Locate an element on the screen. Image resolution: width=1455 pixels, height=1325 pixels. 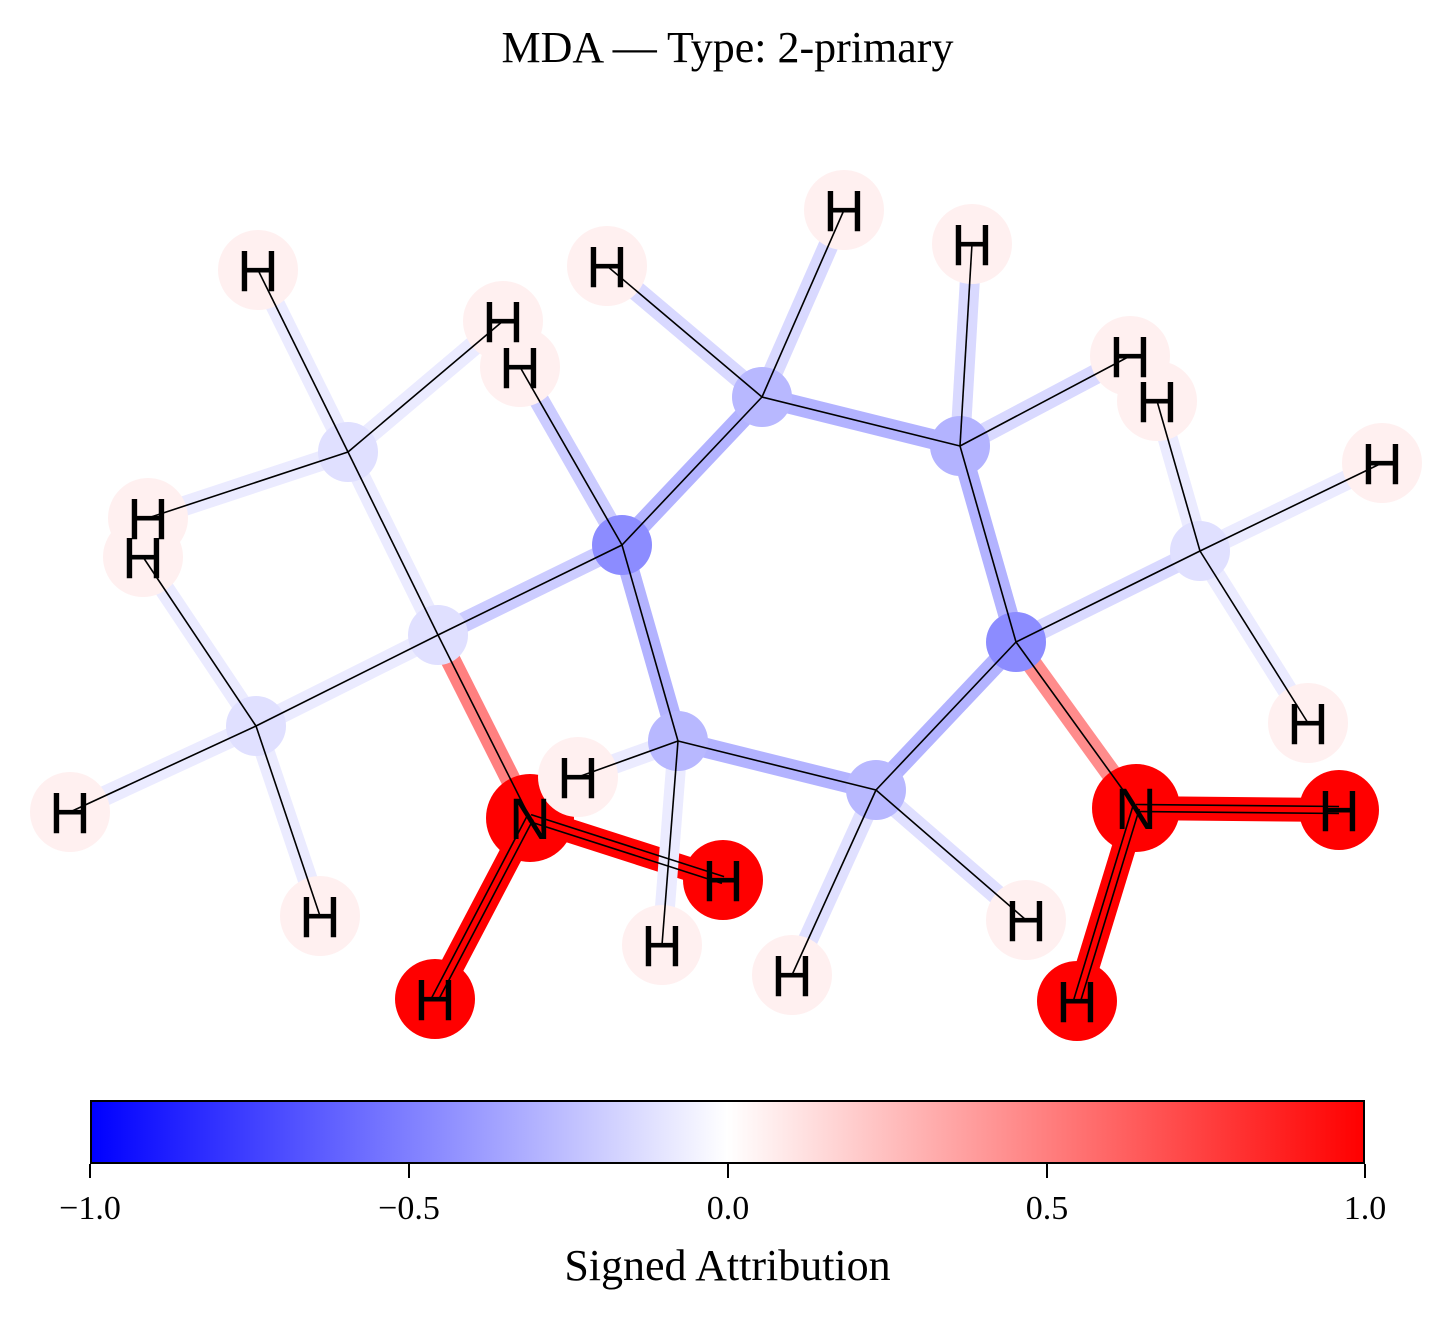
colorbar-tick-label: 0.5 is located at coordinates (1047, 1208).